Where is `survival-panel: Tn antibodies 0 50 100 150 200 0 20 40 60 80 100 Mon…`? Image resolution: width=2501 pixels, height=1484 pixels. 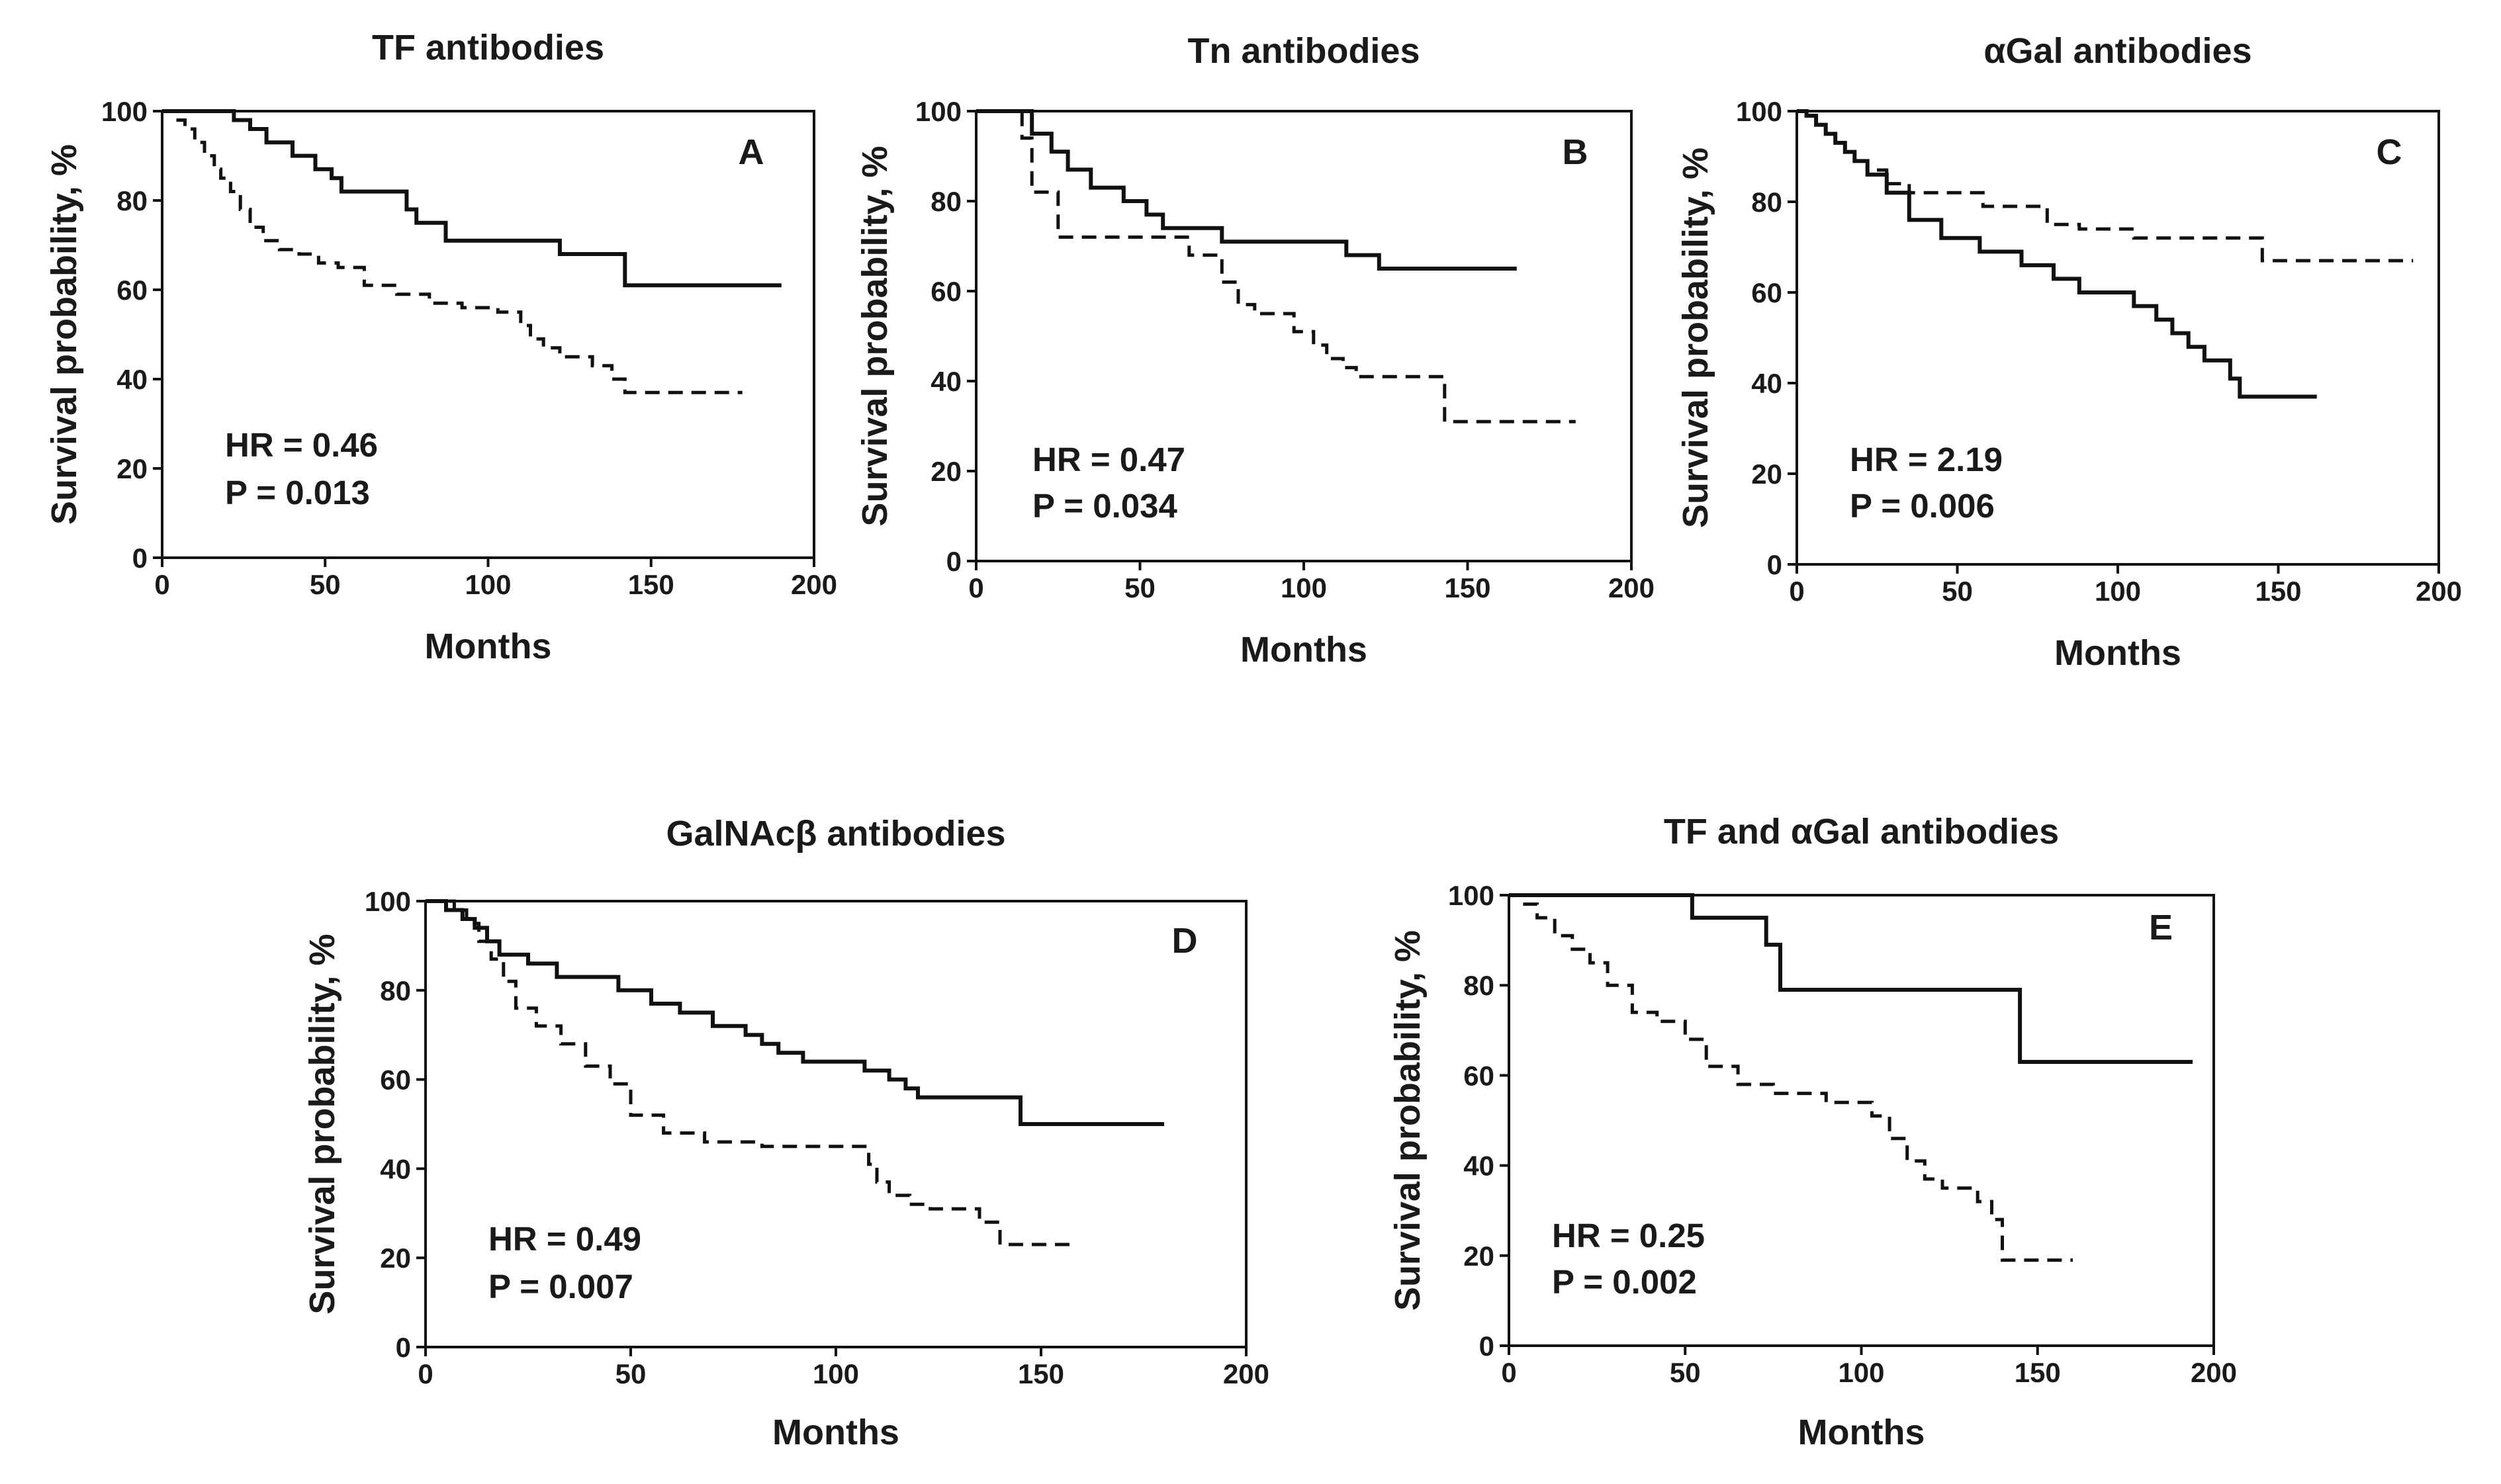
survival-panel: Tn antibodies 0 50 100 150 200 0 20 40 60 80 100 Mon… is located at coordinates (1255, 351).